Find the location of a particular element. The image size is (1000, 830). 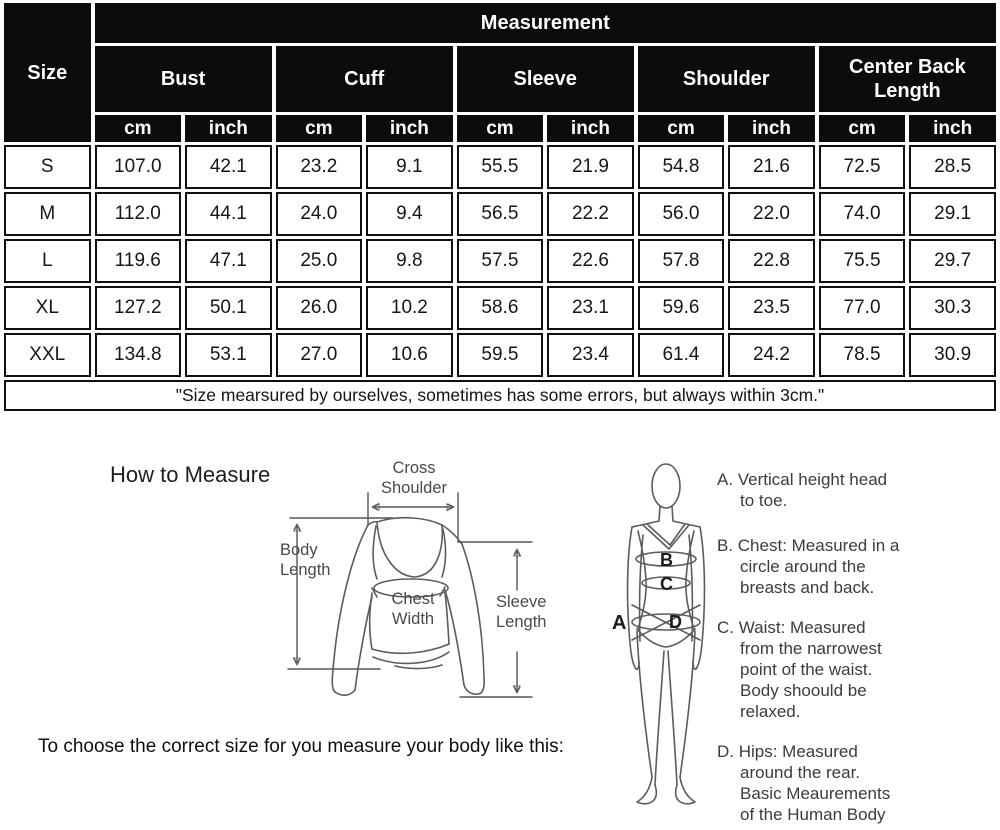

group-header-sleeve: Sleeve is located at coordinates (545, 79).